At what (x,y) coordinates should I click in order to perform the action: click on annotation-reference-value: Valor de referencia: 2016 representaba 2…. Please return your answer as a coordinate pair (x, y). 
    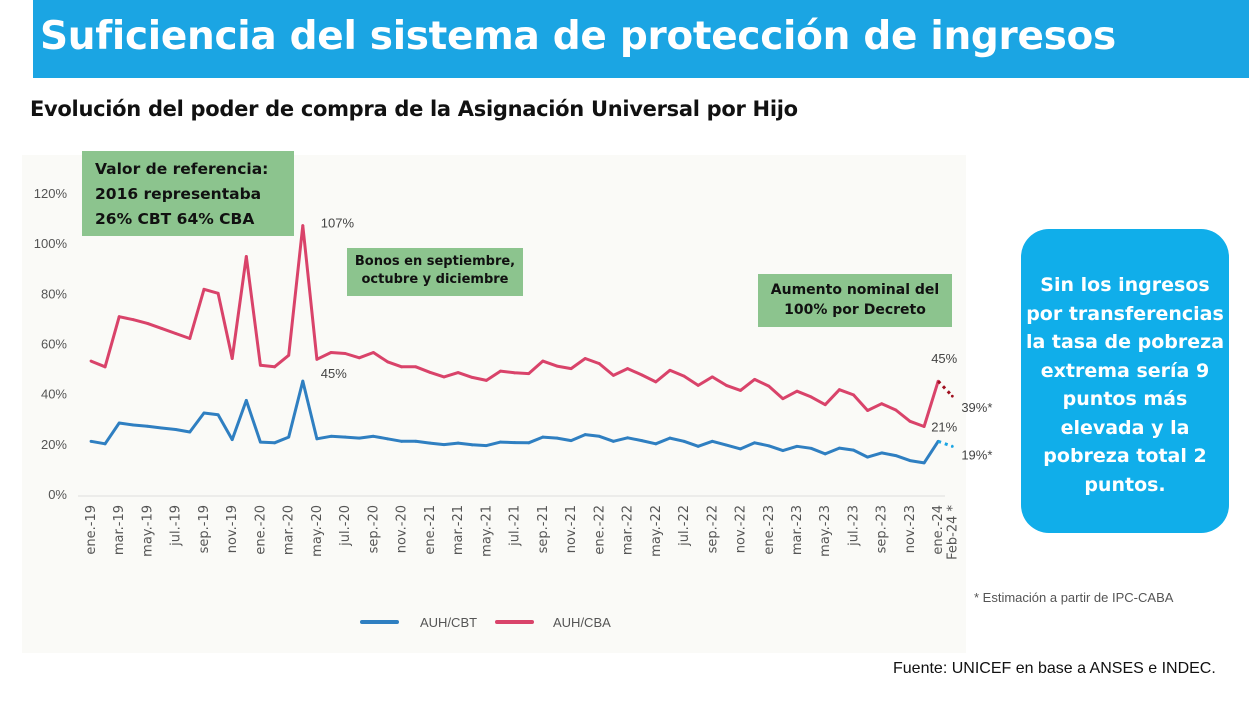
    Looking at the image, I should click on (188, 193).